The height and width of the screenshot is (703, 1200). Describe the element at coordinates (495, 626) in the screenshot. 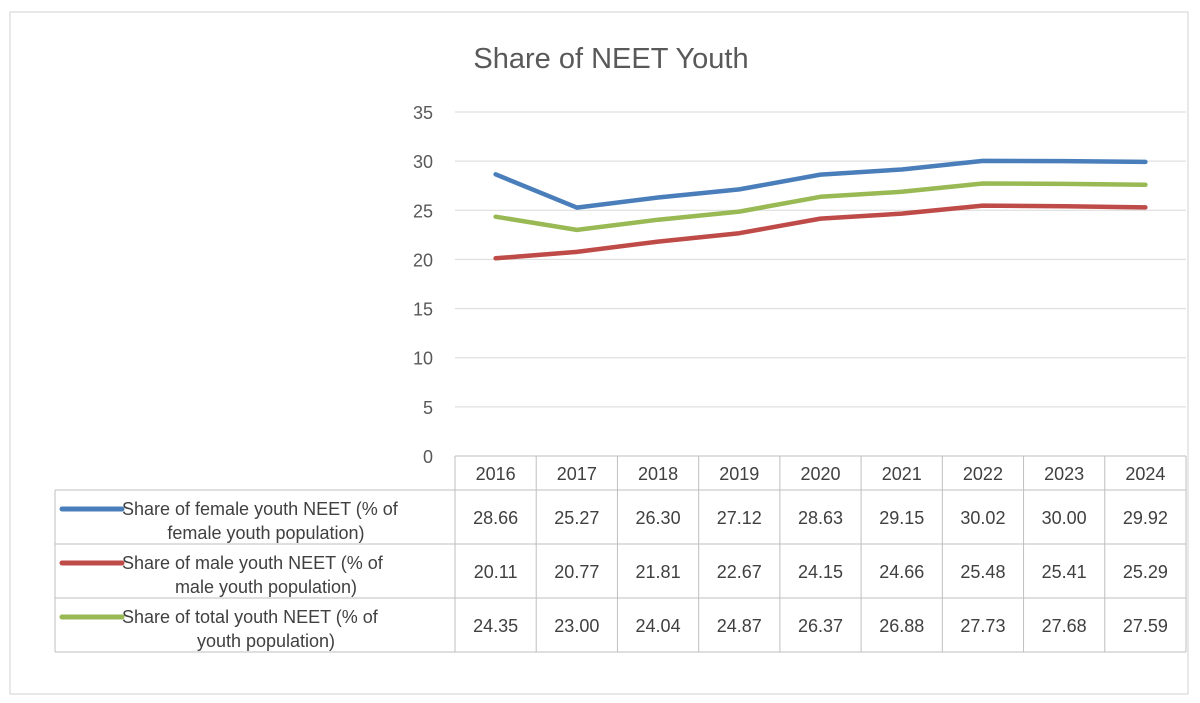

I see `data-label: 24.35` at that location.